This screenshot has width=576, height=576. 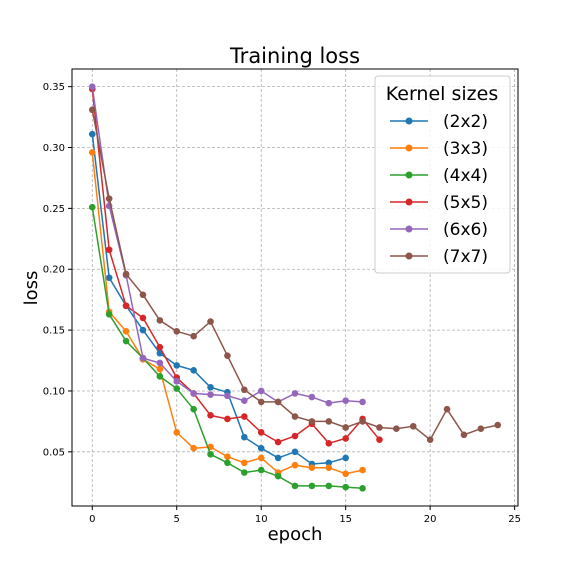 What do you see at coordinates (54, 452) in the screenshot?
I see `y-tick-label: 0.05` at bounding box center [54, 452].